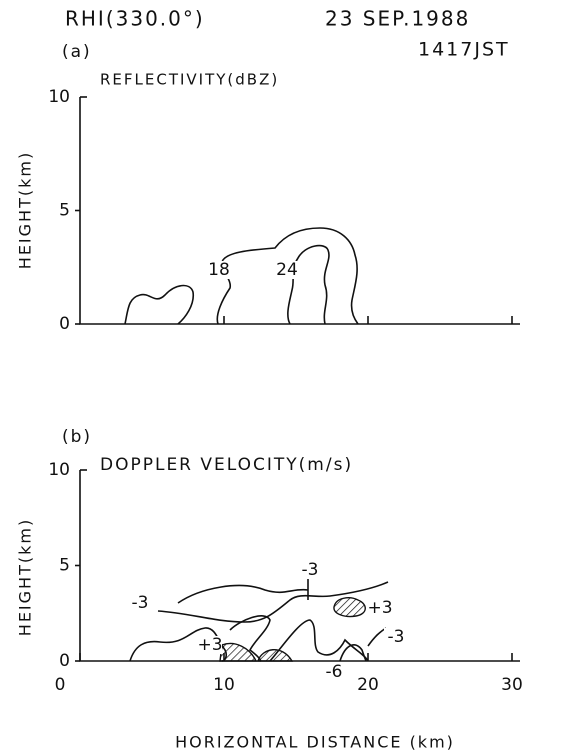 The image size is (575, 756). What do you see at coordinates (512, 685) in the screenshot?
I see `x-tick-label: 30` at bounding box center [512, 685].